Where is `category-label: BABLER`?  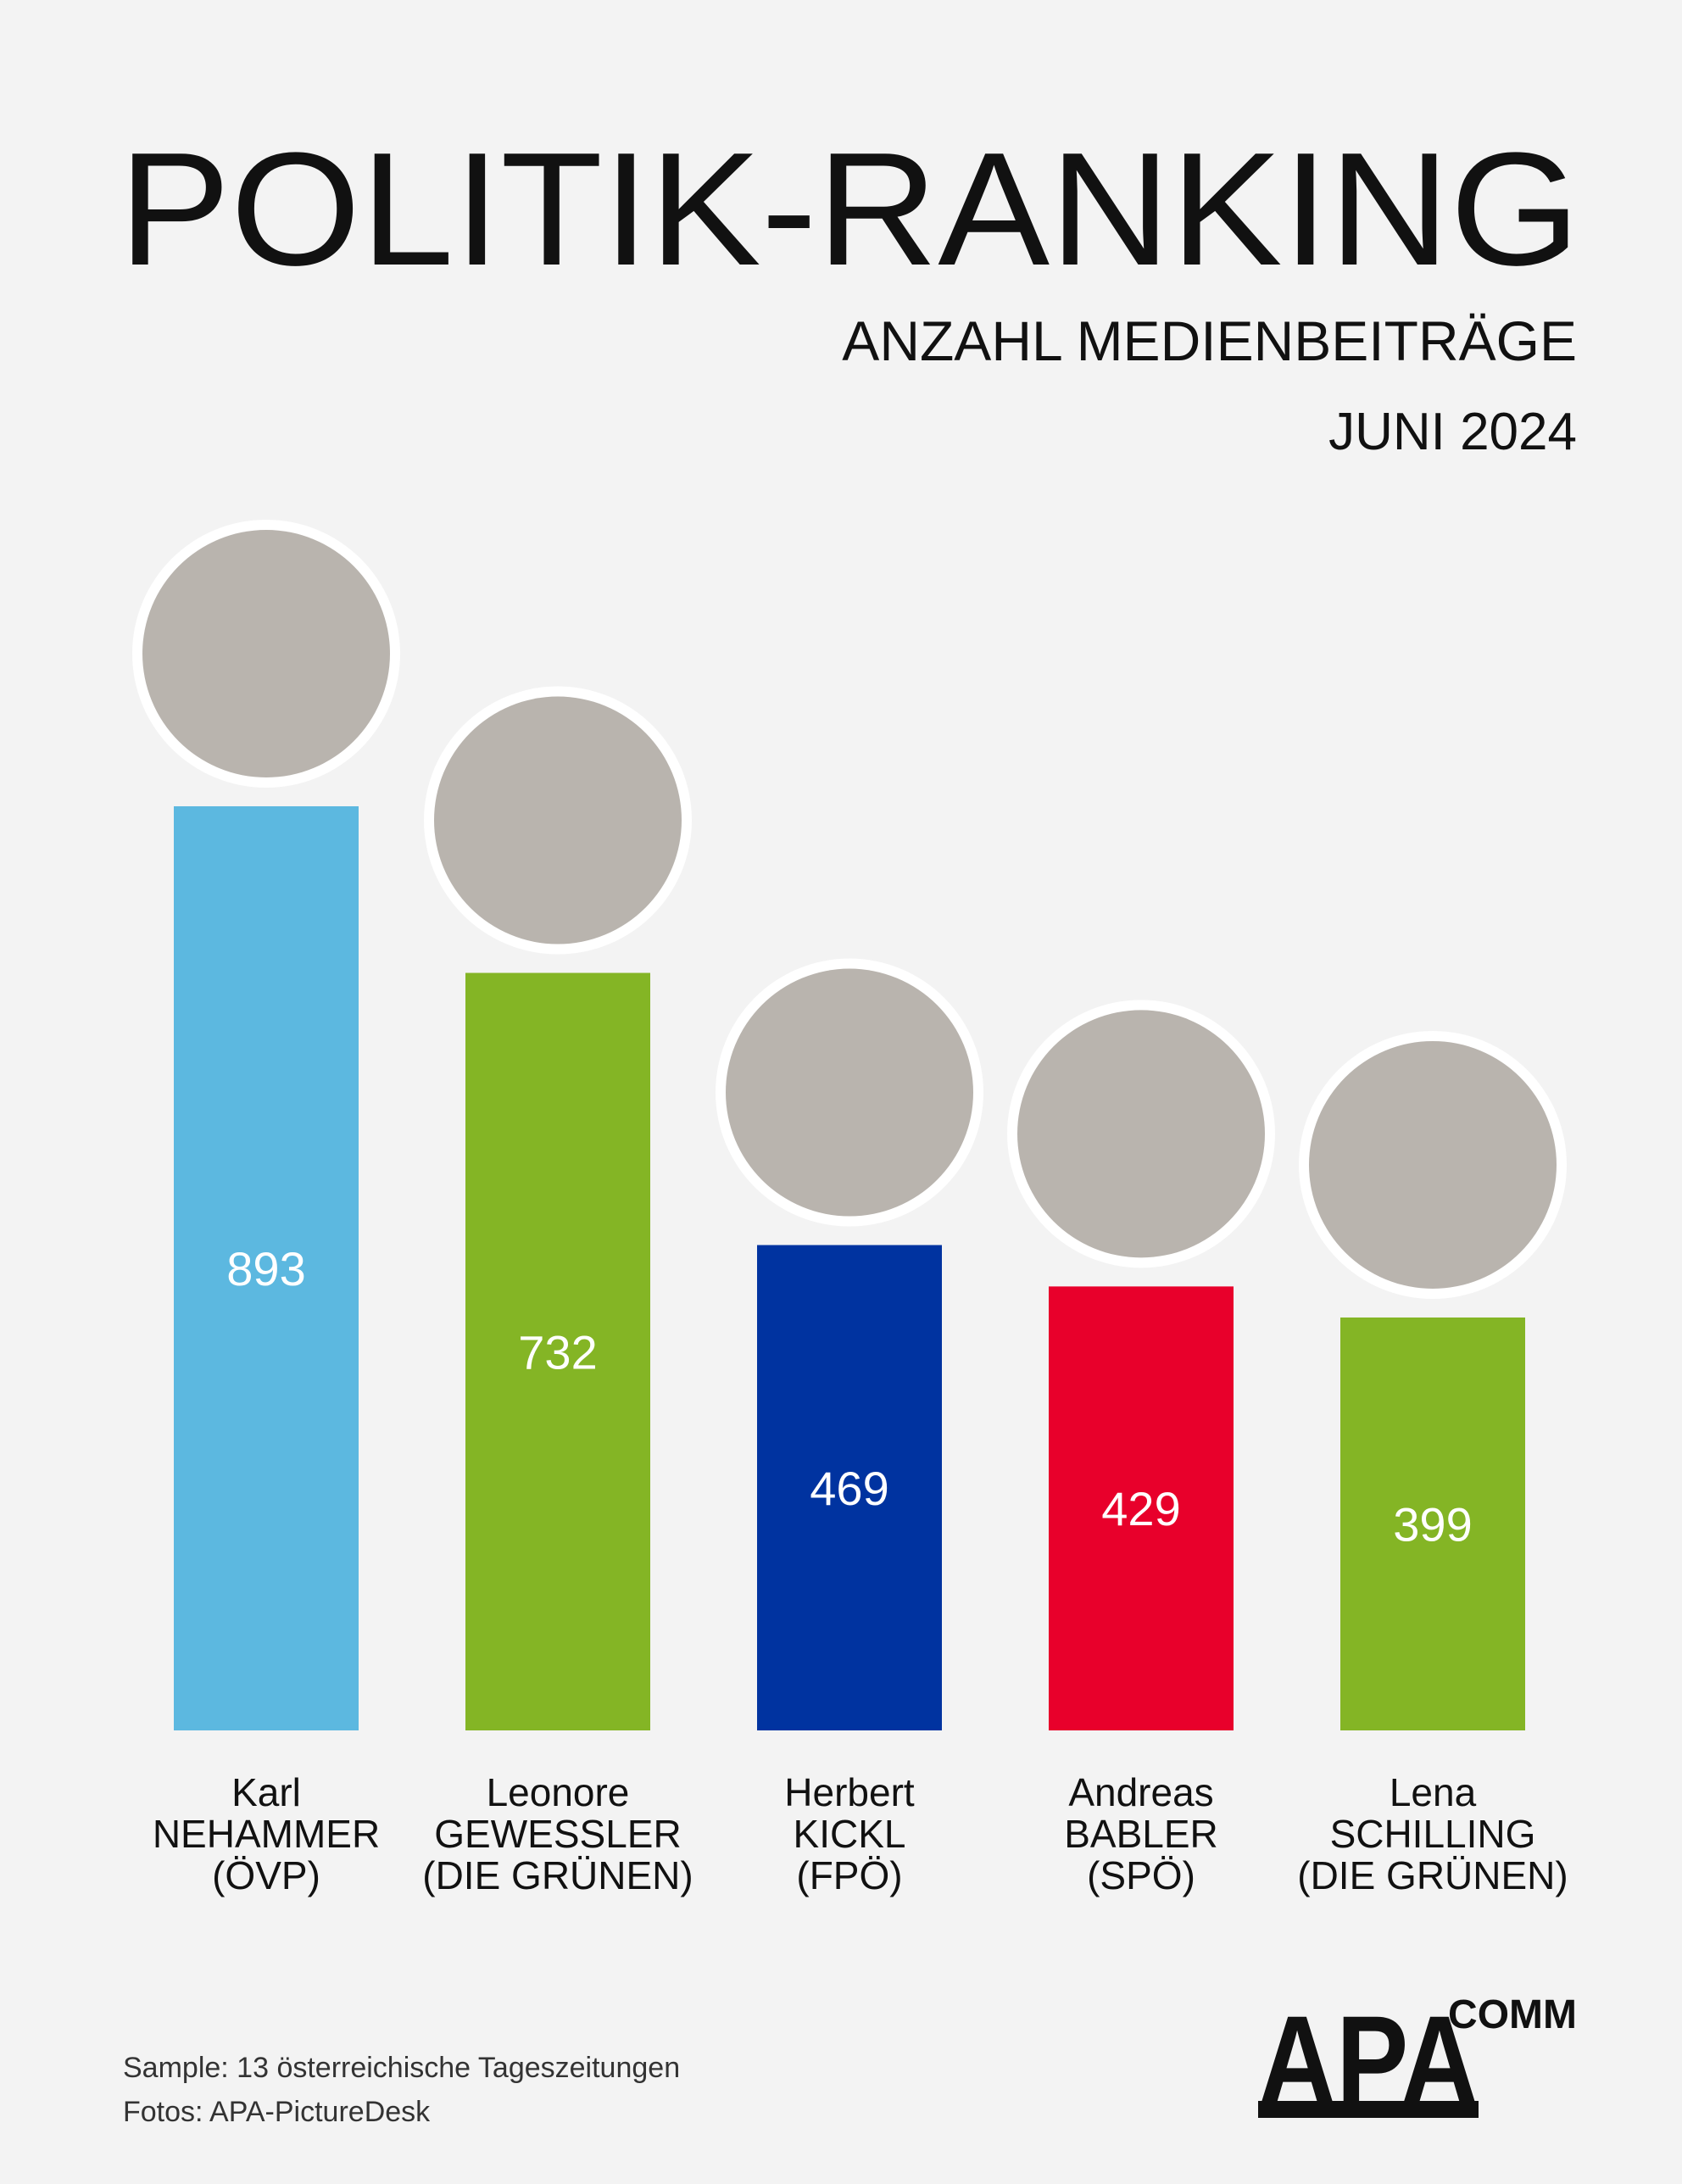
category-label: BABLER is located at coordinates (1141, 1834).